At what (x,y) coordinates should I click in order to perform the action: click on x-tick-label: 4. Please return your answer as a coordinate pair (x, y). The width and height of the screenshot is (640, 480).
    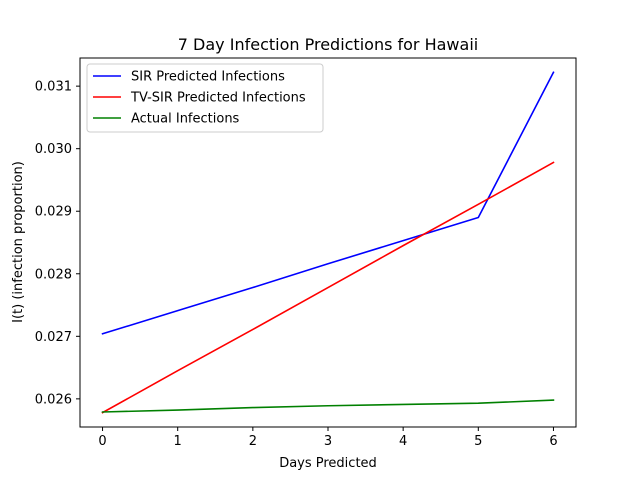
    Looking at the image, I should click on (403, 441).